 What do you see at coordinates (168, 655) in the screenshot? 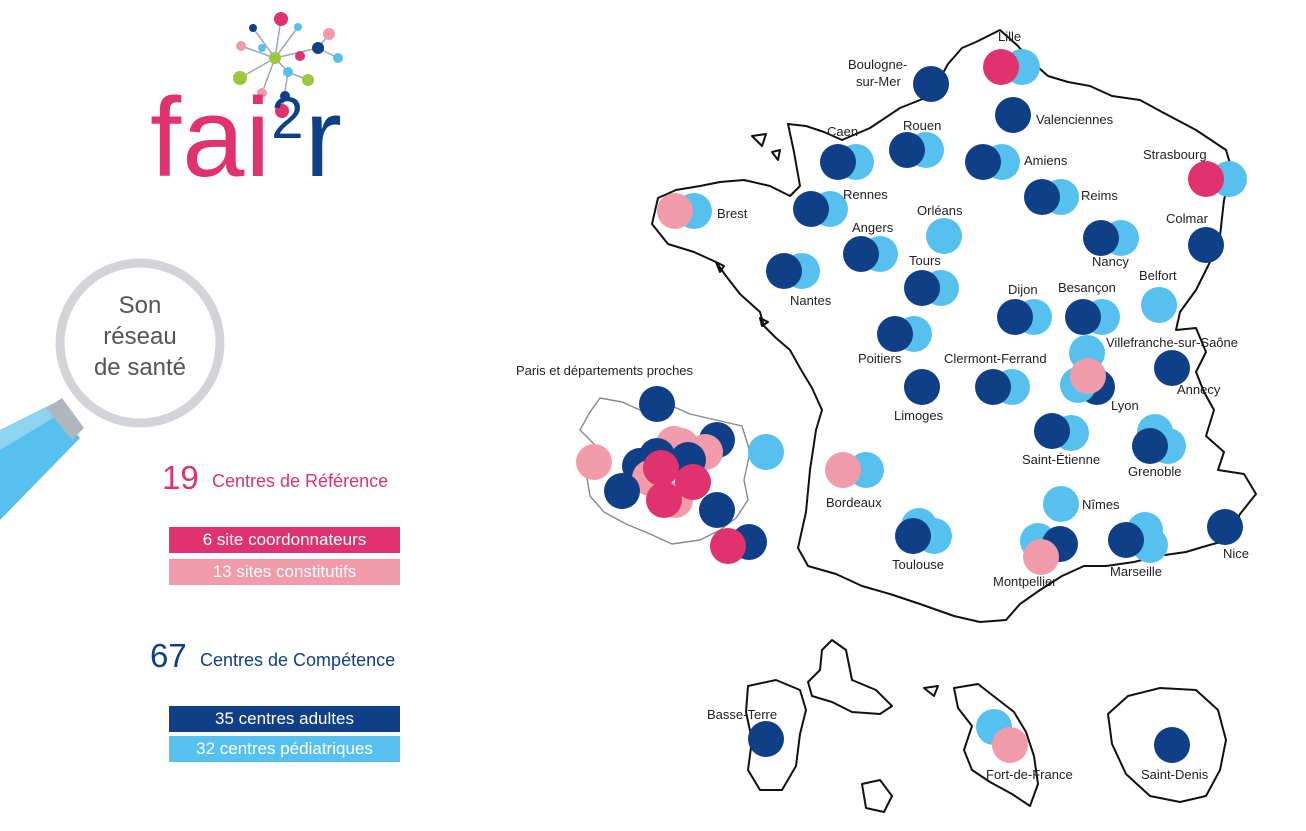
I see `competence-count: 67` at bounding box center [168, 655].